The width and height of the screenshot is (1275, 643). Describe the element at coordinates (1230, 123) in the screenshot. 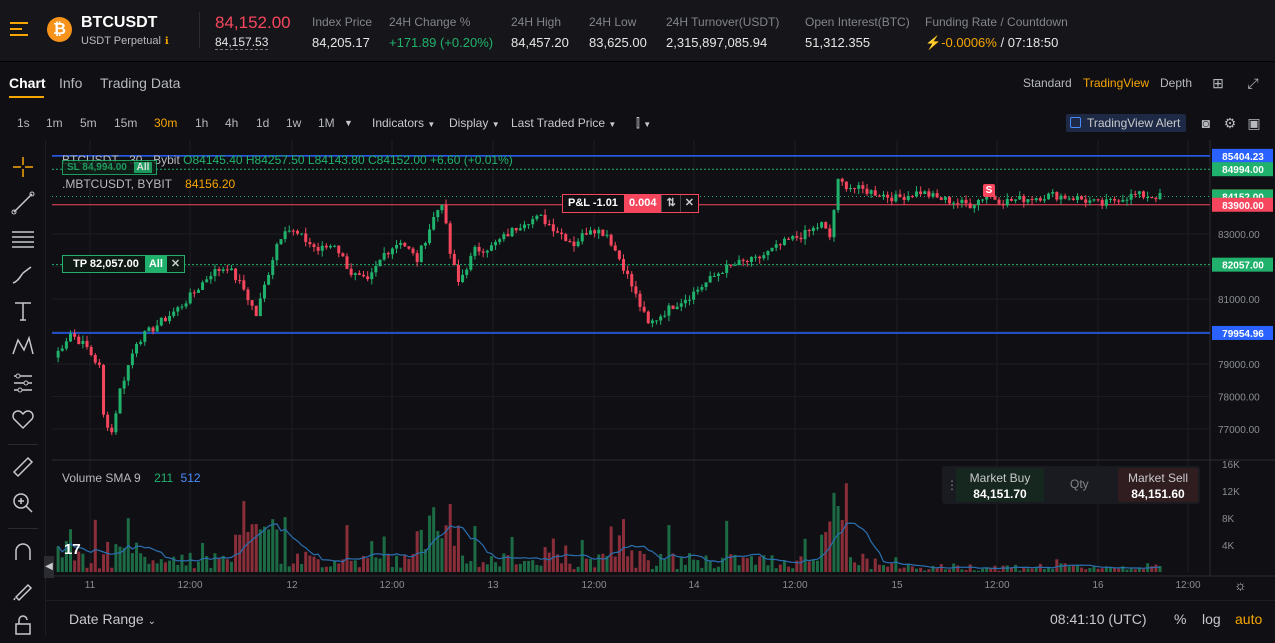

I see `settings-icon: ⚙` at that location.